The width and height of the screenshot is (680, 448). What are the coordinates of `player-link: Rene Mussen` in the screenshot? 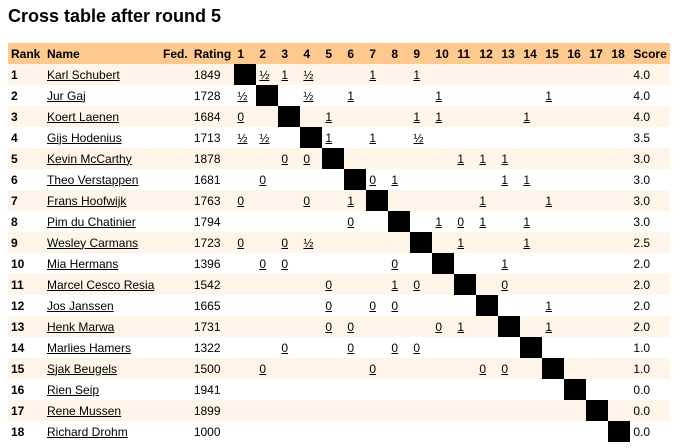 It's located at (84, 410).